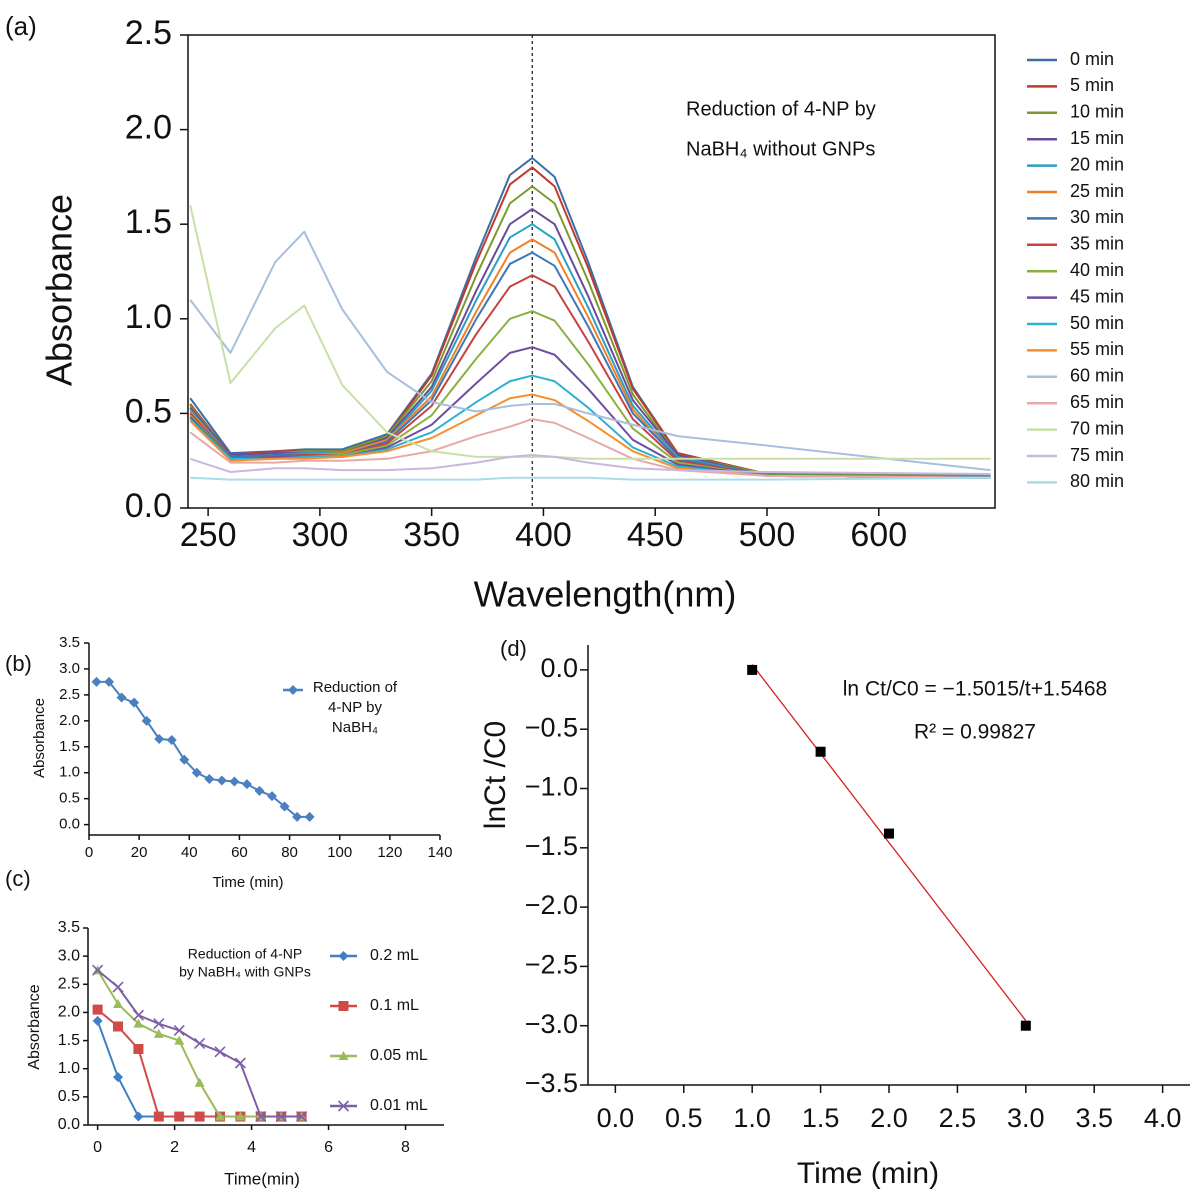 The width and height of the screenshot is (1193, 1204). What do you see at coordinates (551, 727) in the screenshot?
I see `y-tick-label: −0.5` at bounding box center [551, 727].